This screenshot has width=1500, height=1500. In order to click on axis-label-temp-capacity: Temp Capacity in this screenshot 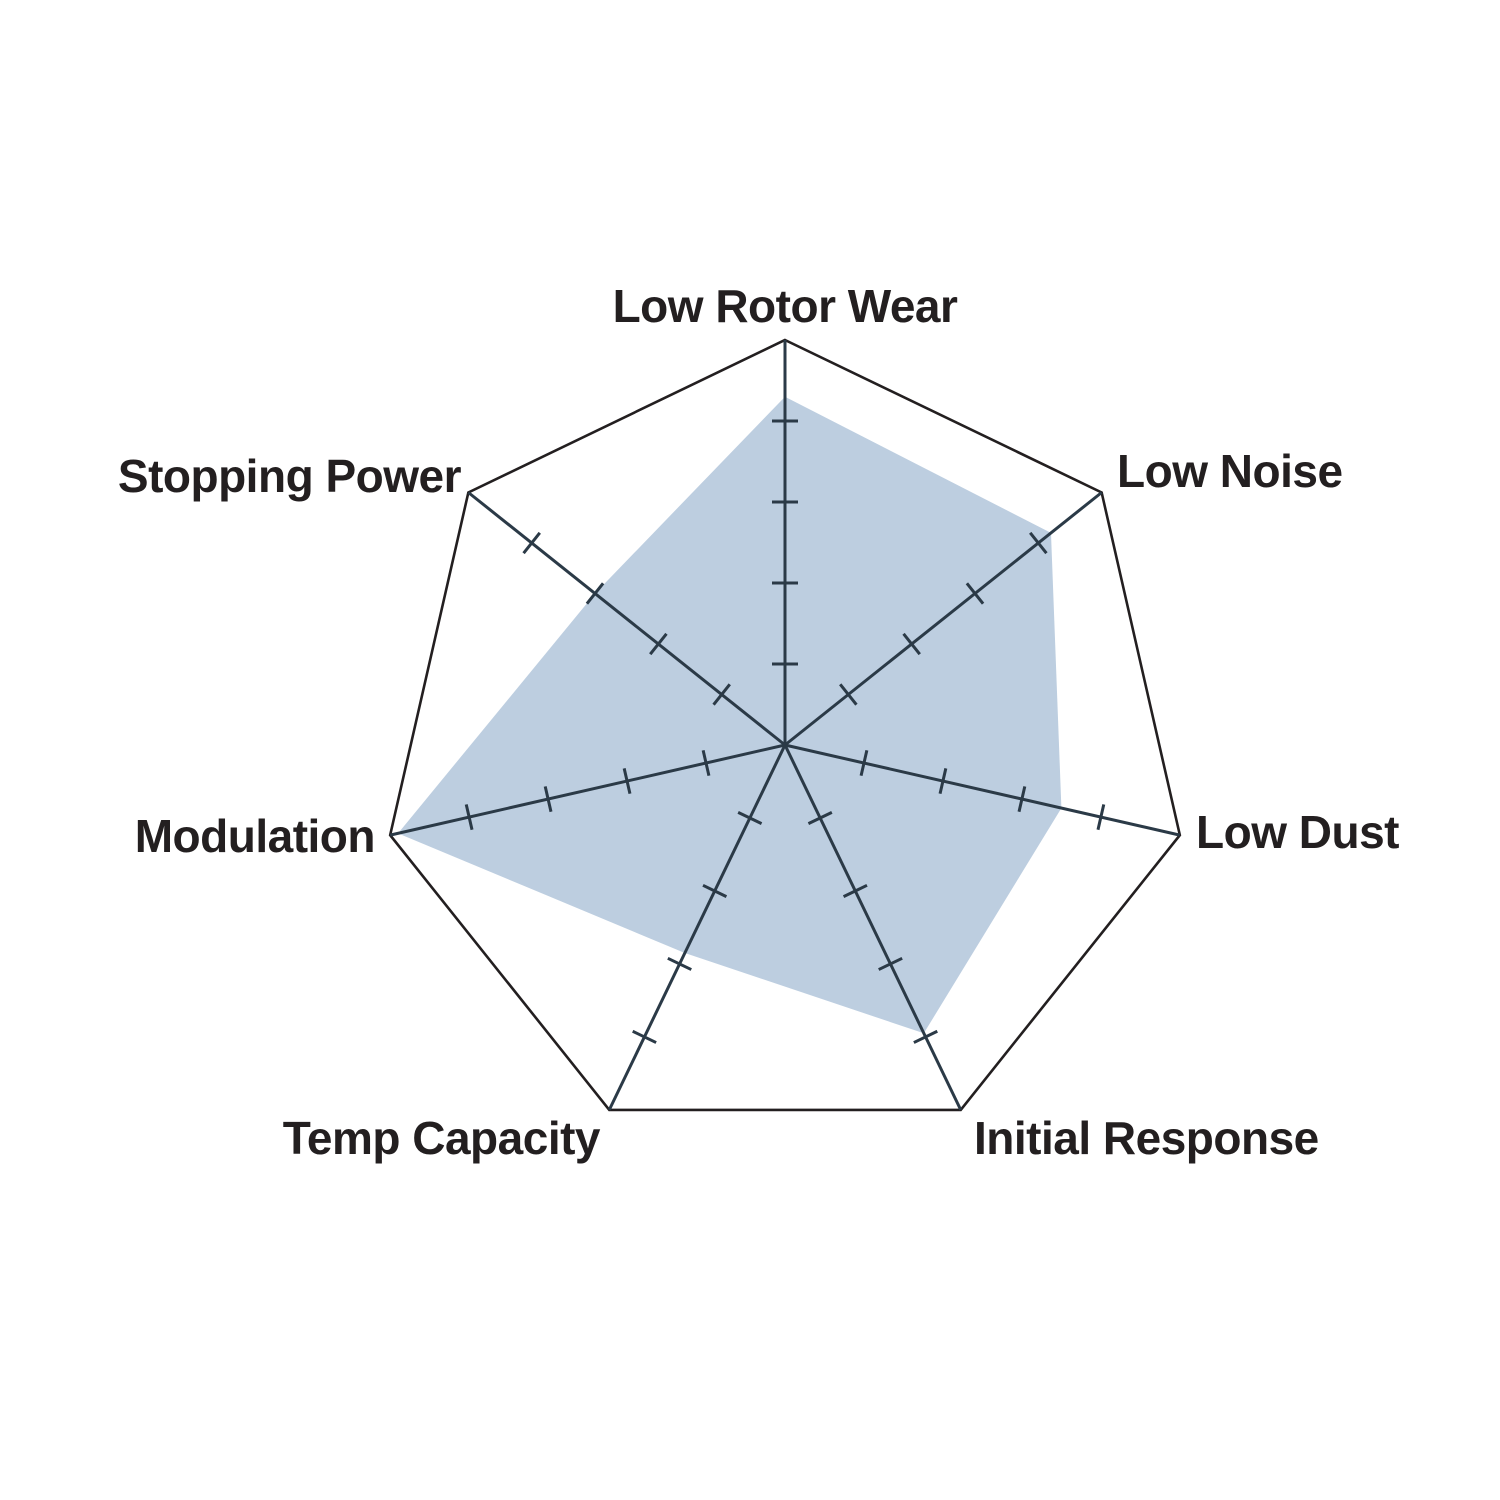, I will do `click(442, 1138)`.